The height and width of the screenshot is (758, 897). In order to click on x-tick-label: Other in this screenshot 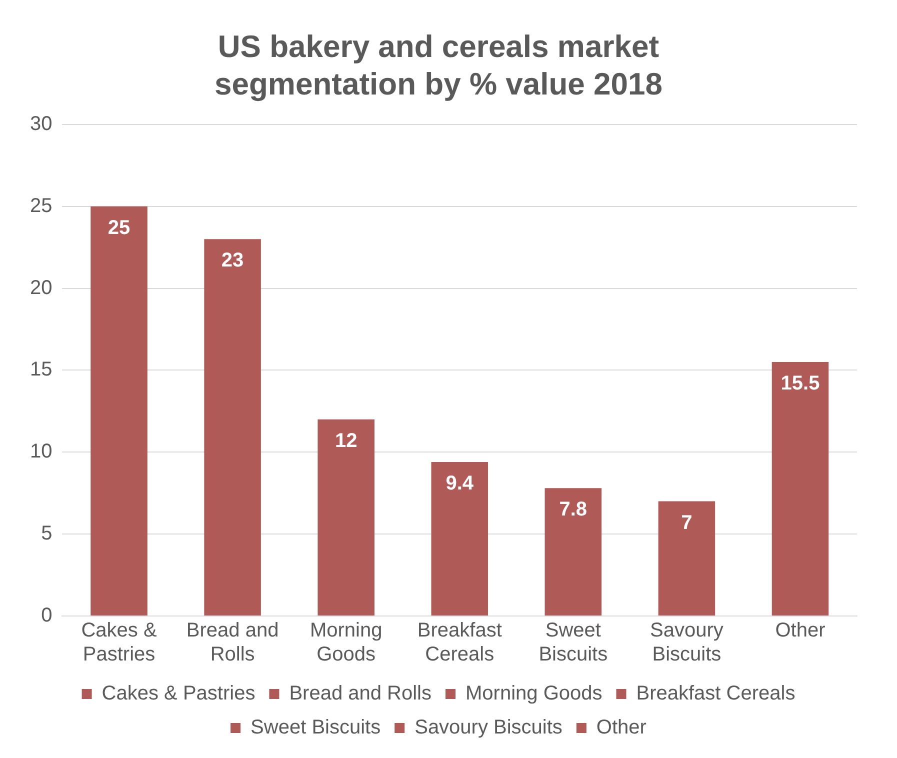, I will do `click(800, 631)`.